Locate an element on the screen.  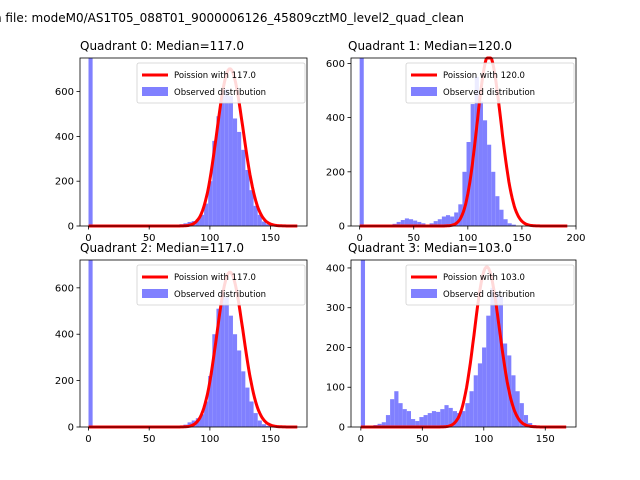
x-tick-label: 200 is located at coordinates (575, 238).